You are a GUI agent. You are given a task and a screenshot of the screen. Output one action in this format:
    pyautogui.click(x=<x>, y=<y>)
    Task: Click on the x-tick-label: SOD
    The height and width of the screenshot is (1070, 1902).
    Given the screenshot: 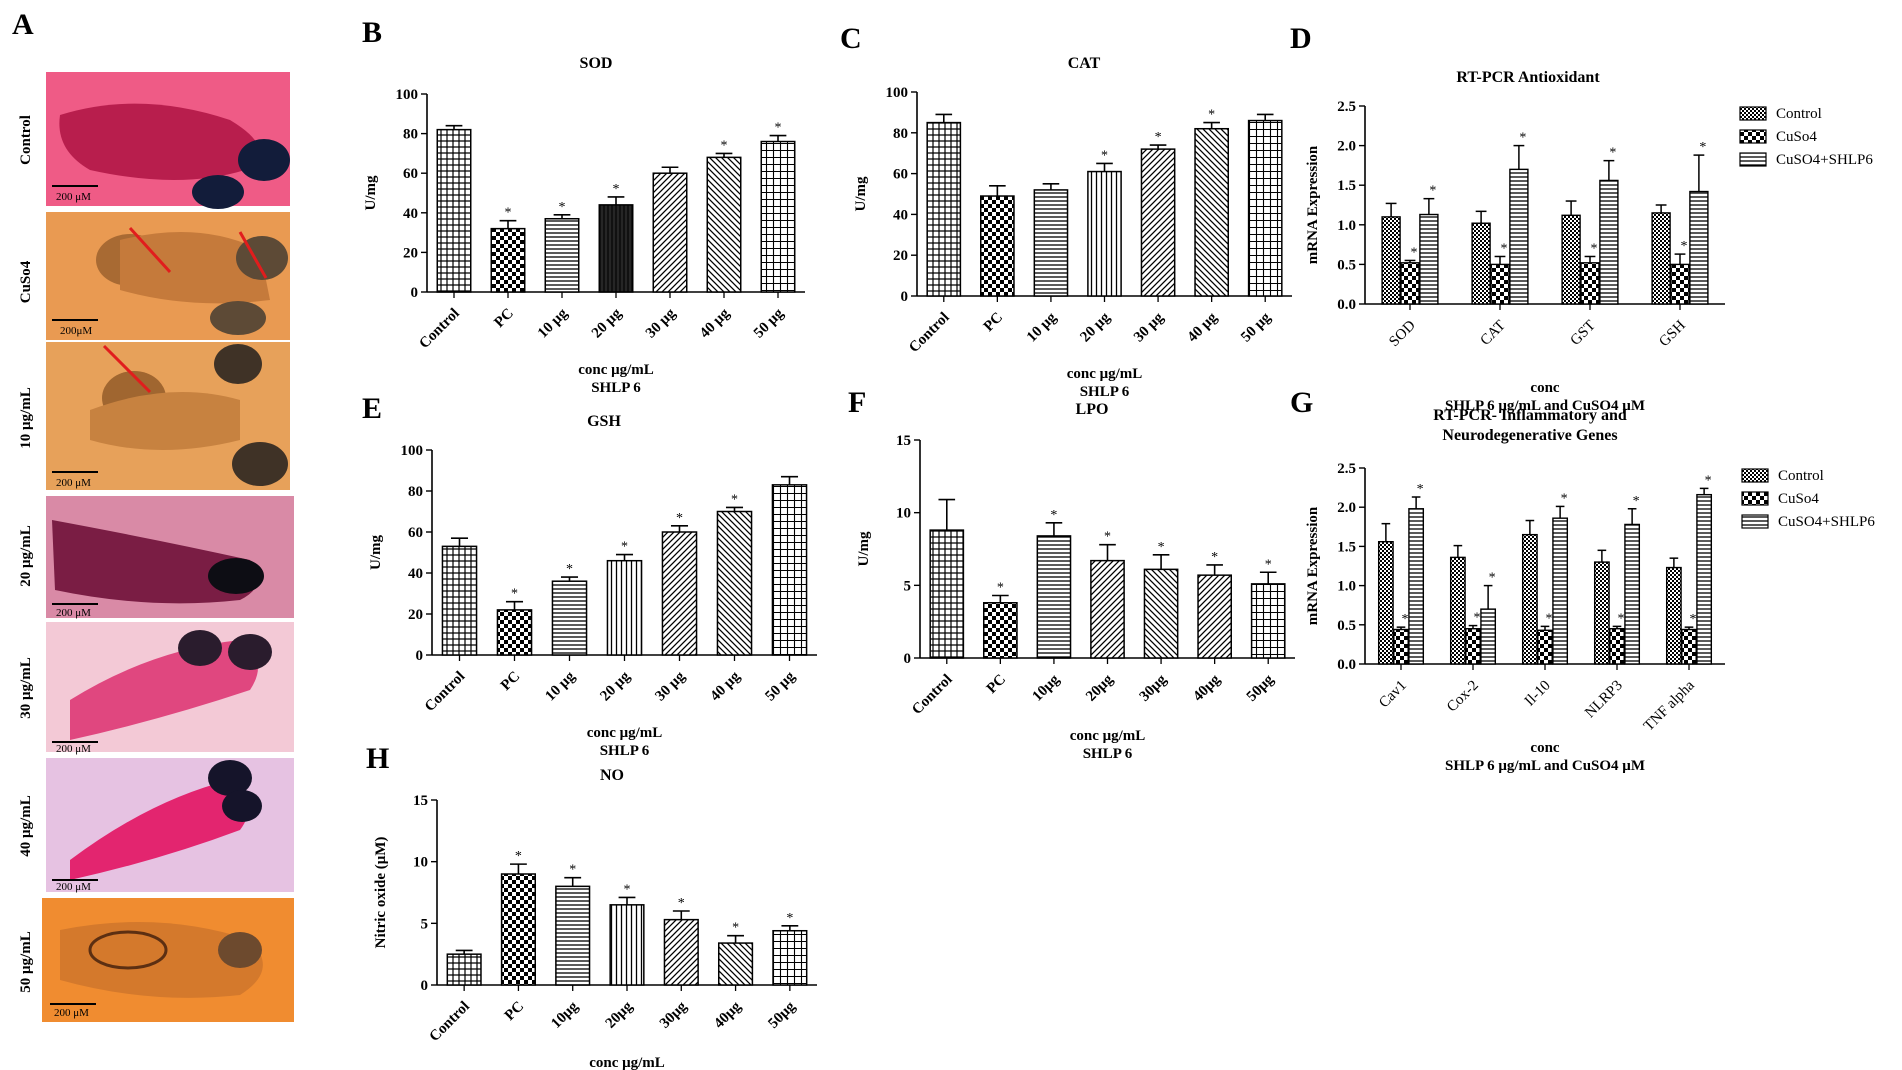 What is the action you would take?
    pyautogui.click(x=1402, y=333)
    